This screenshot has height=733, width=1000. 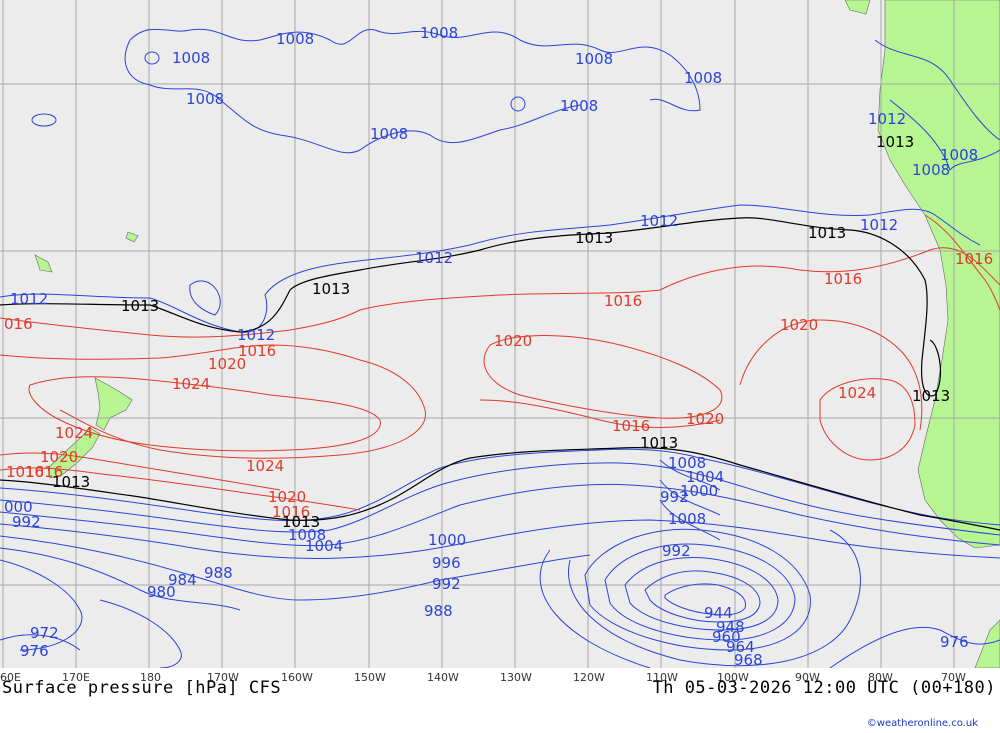 What do you see at coordinates (922, 723) in the screenshot?
I see `credit-text: ©weatheronline.co.uk` at bounding box center [922, 723].